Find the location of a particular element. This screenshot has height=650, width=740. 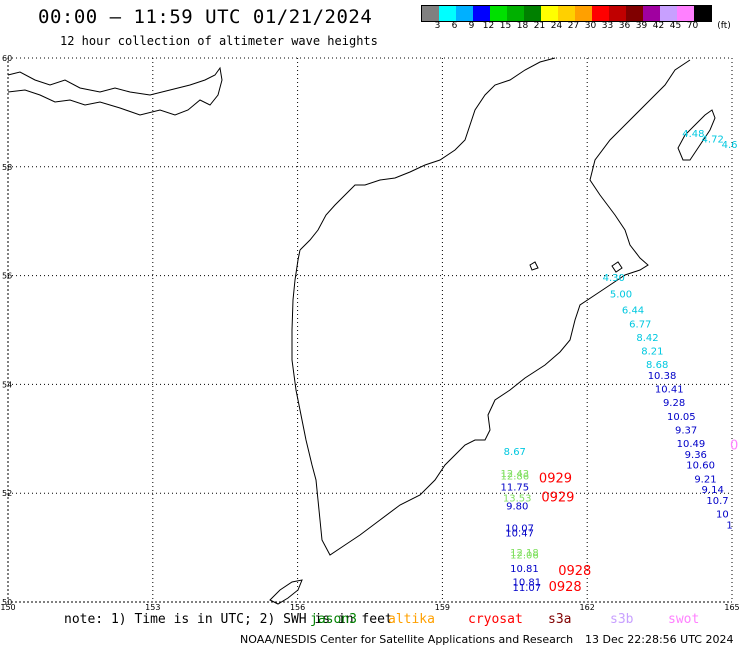

wave-height-label: 12.43 is located at coordinates (514, 474).